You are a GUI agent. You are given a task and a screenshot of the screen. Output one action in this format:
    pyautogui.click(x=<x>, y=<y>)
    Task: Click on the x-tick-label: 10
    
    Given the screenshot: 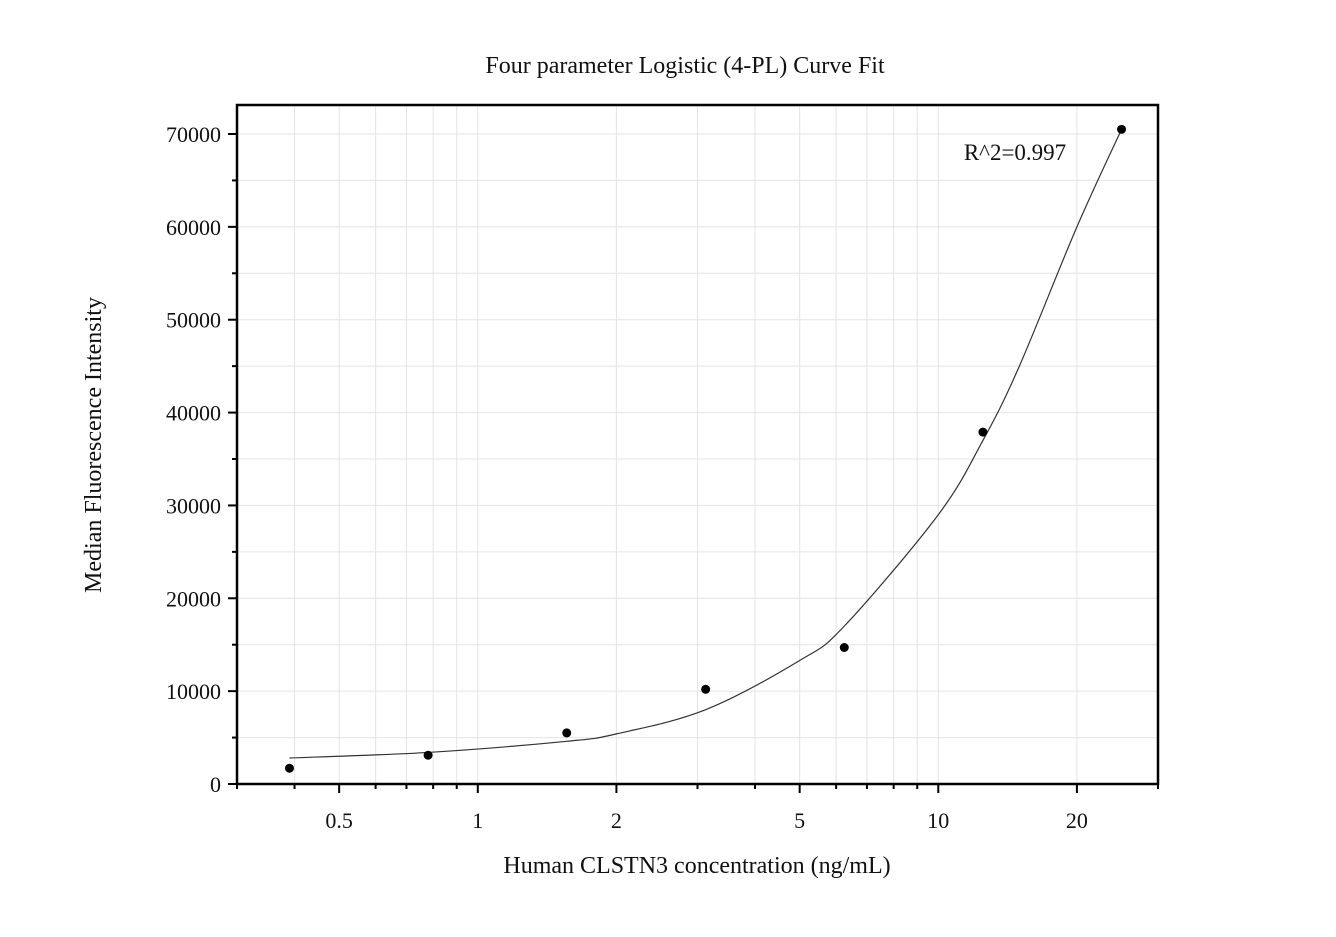 What is the action you would take?
    pyautogui.click(x=938, y=820)
    